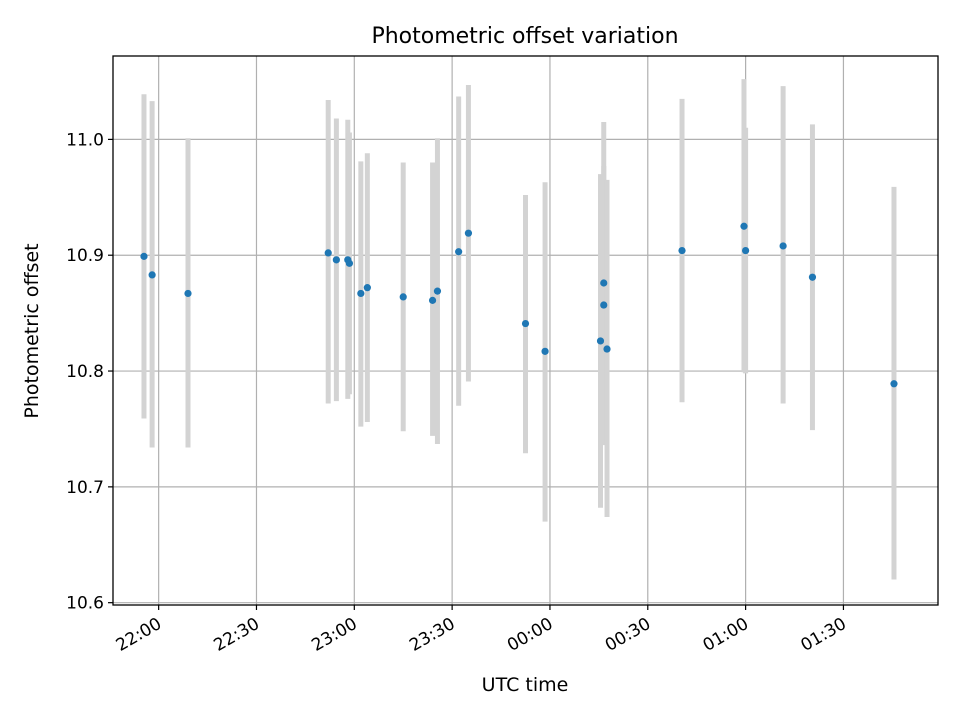 Image resolution: width=960 pixels, height=720 pixels. What do you see at coordinates (85, 256) in the screenshot?
I see `y-tick-label: 10.9` at bounding box center [85, 256].